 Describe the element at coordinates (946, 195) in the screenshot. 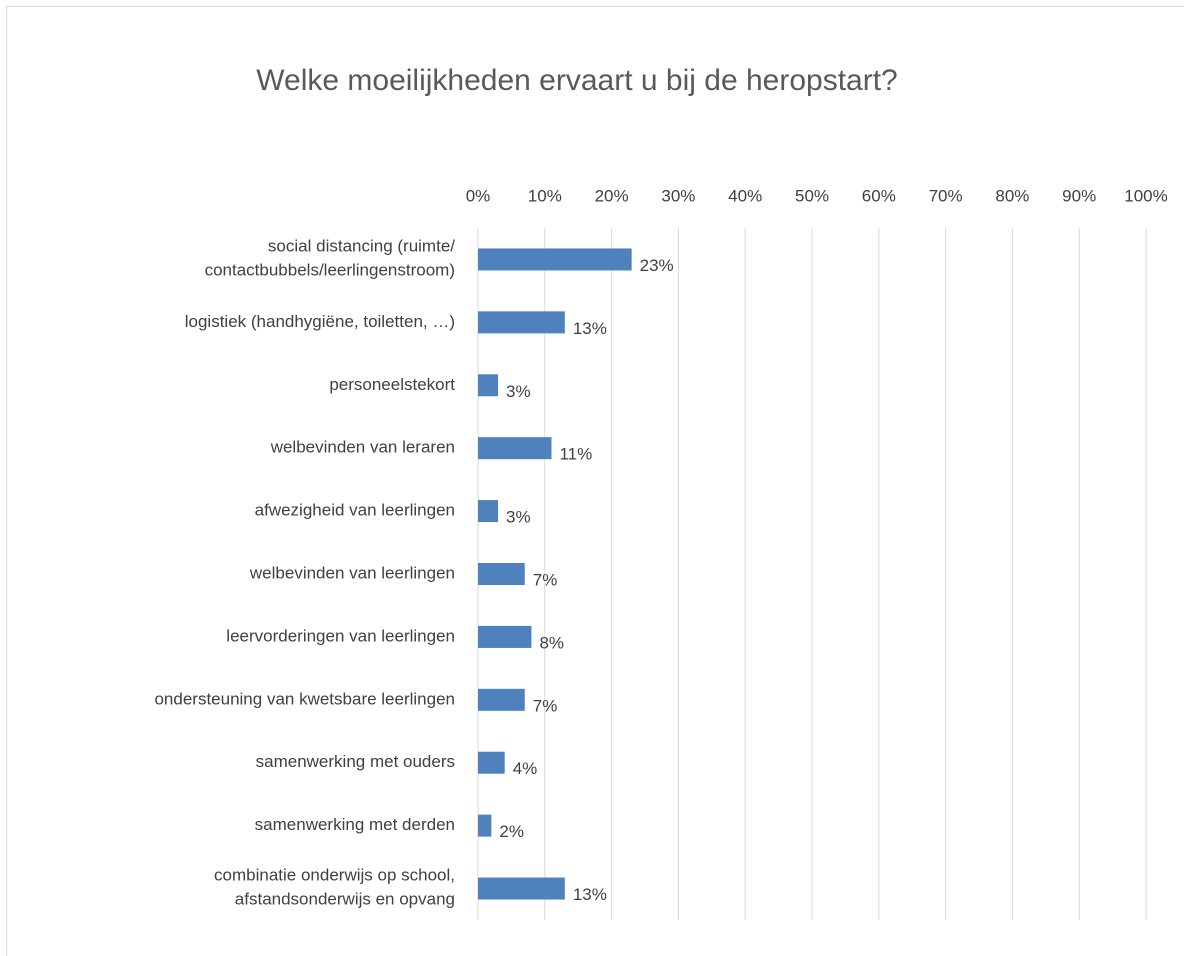

I see `x-tick-label: 70%` at that location.